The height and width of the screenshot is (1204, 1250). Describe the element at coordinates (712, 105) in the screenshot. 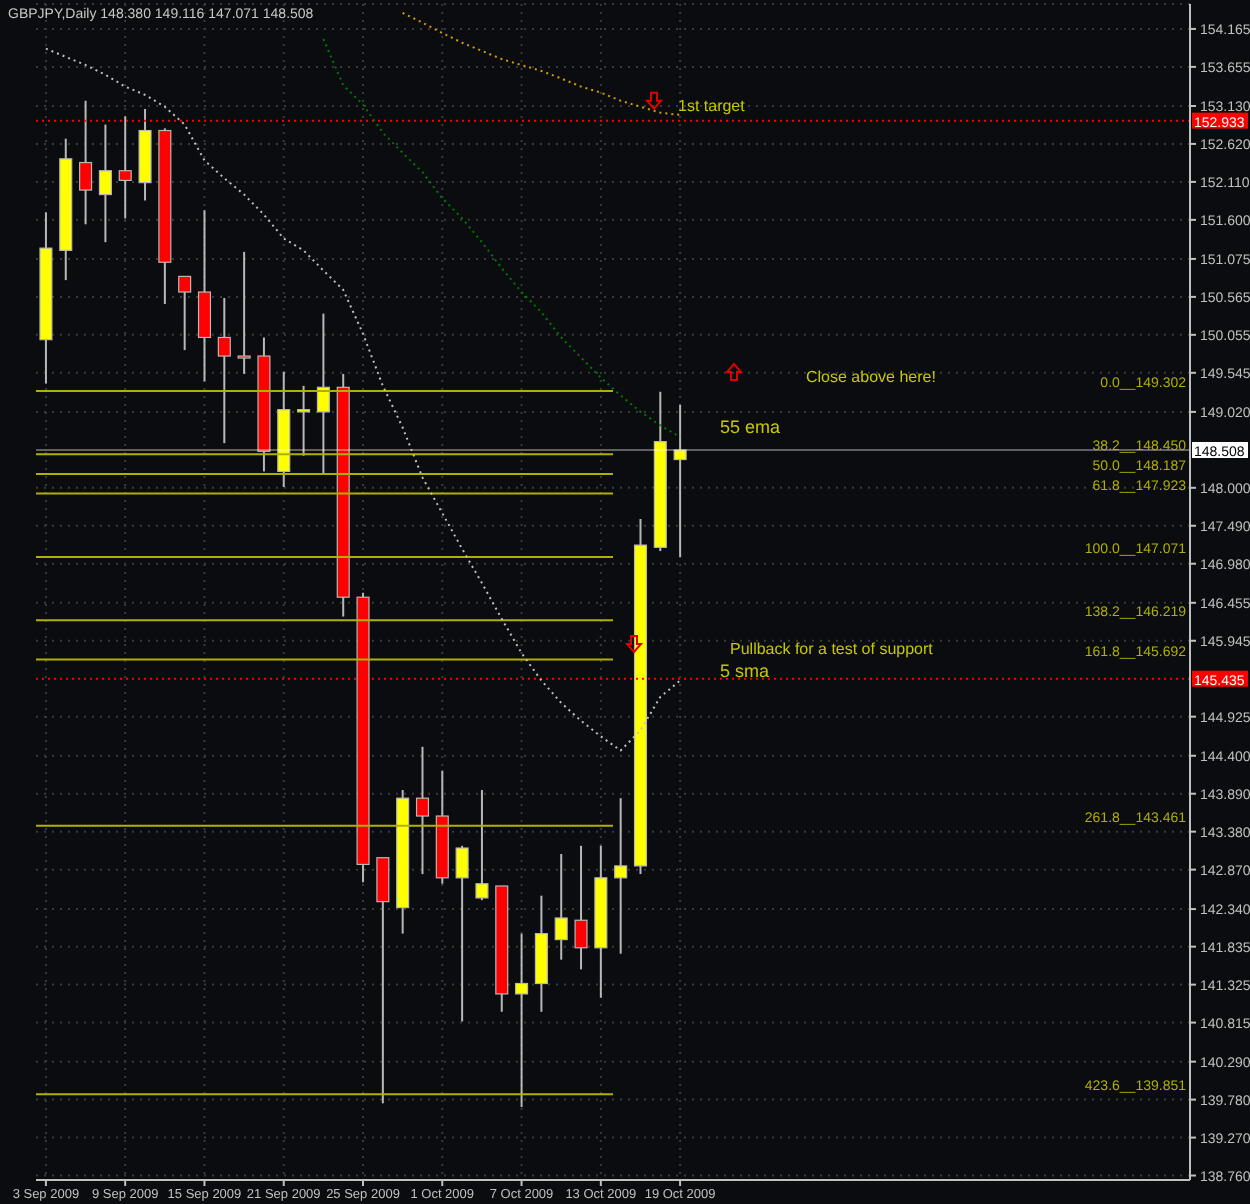

I see `annotation: 1st target` at that location.